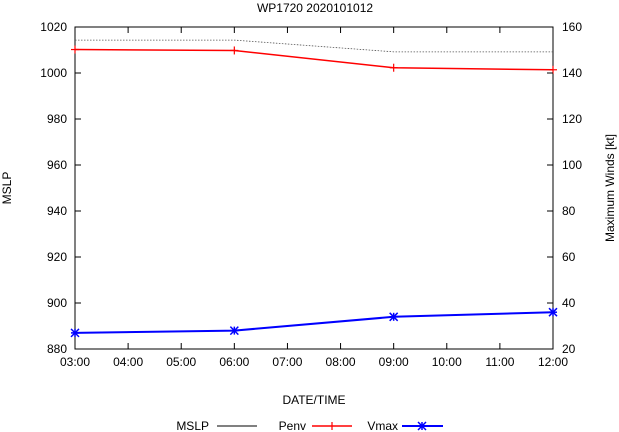  I want to click on y-right-tick-label: 140, so click(572, 73).